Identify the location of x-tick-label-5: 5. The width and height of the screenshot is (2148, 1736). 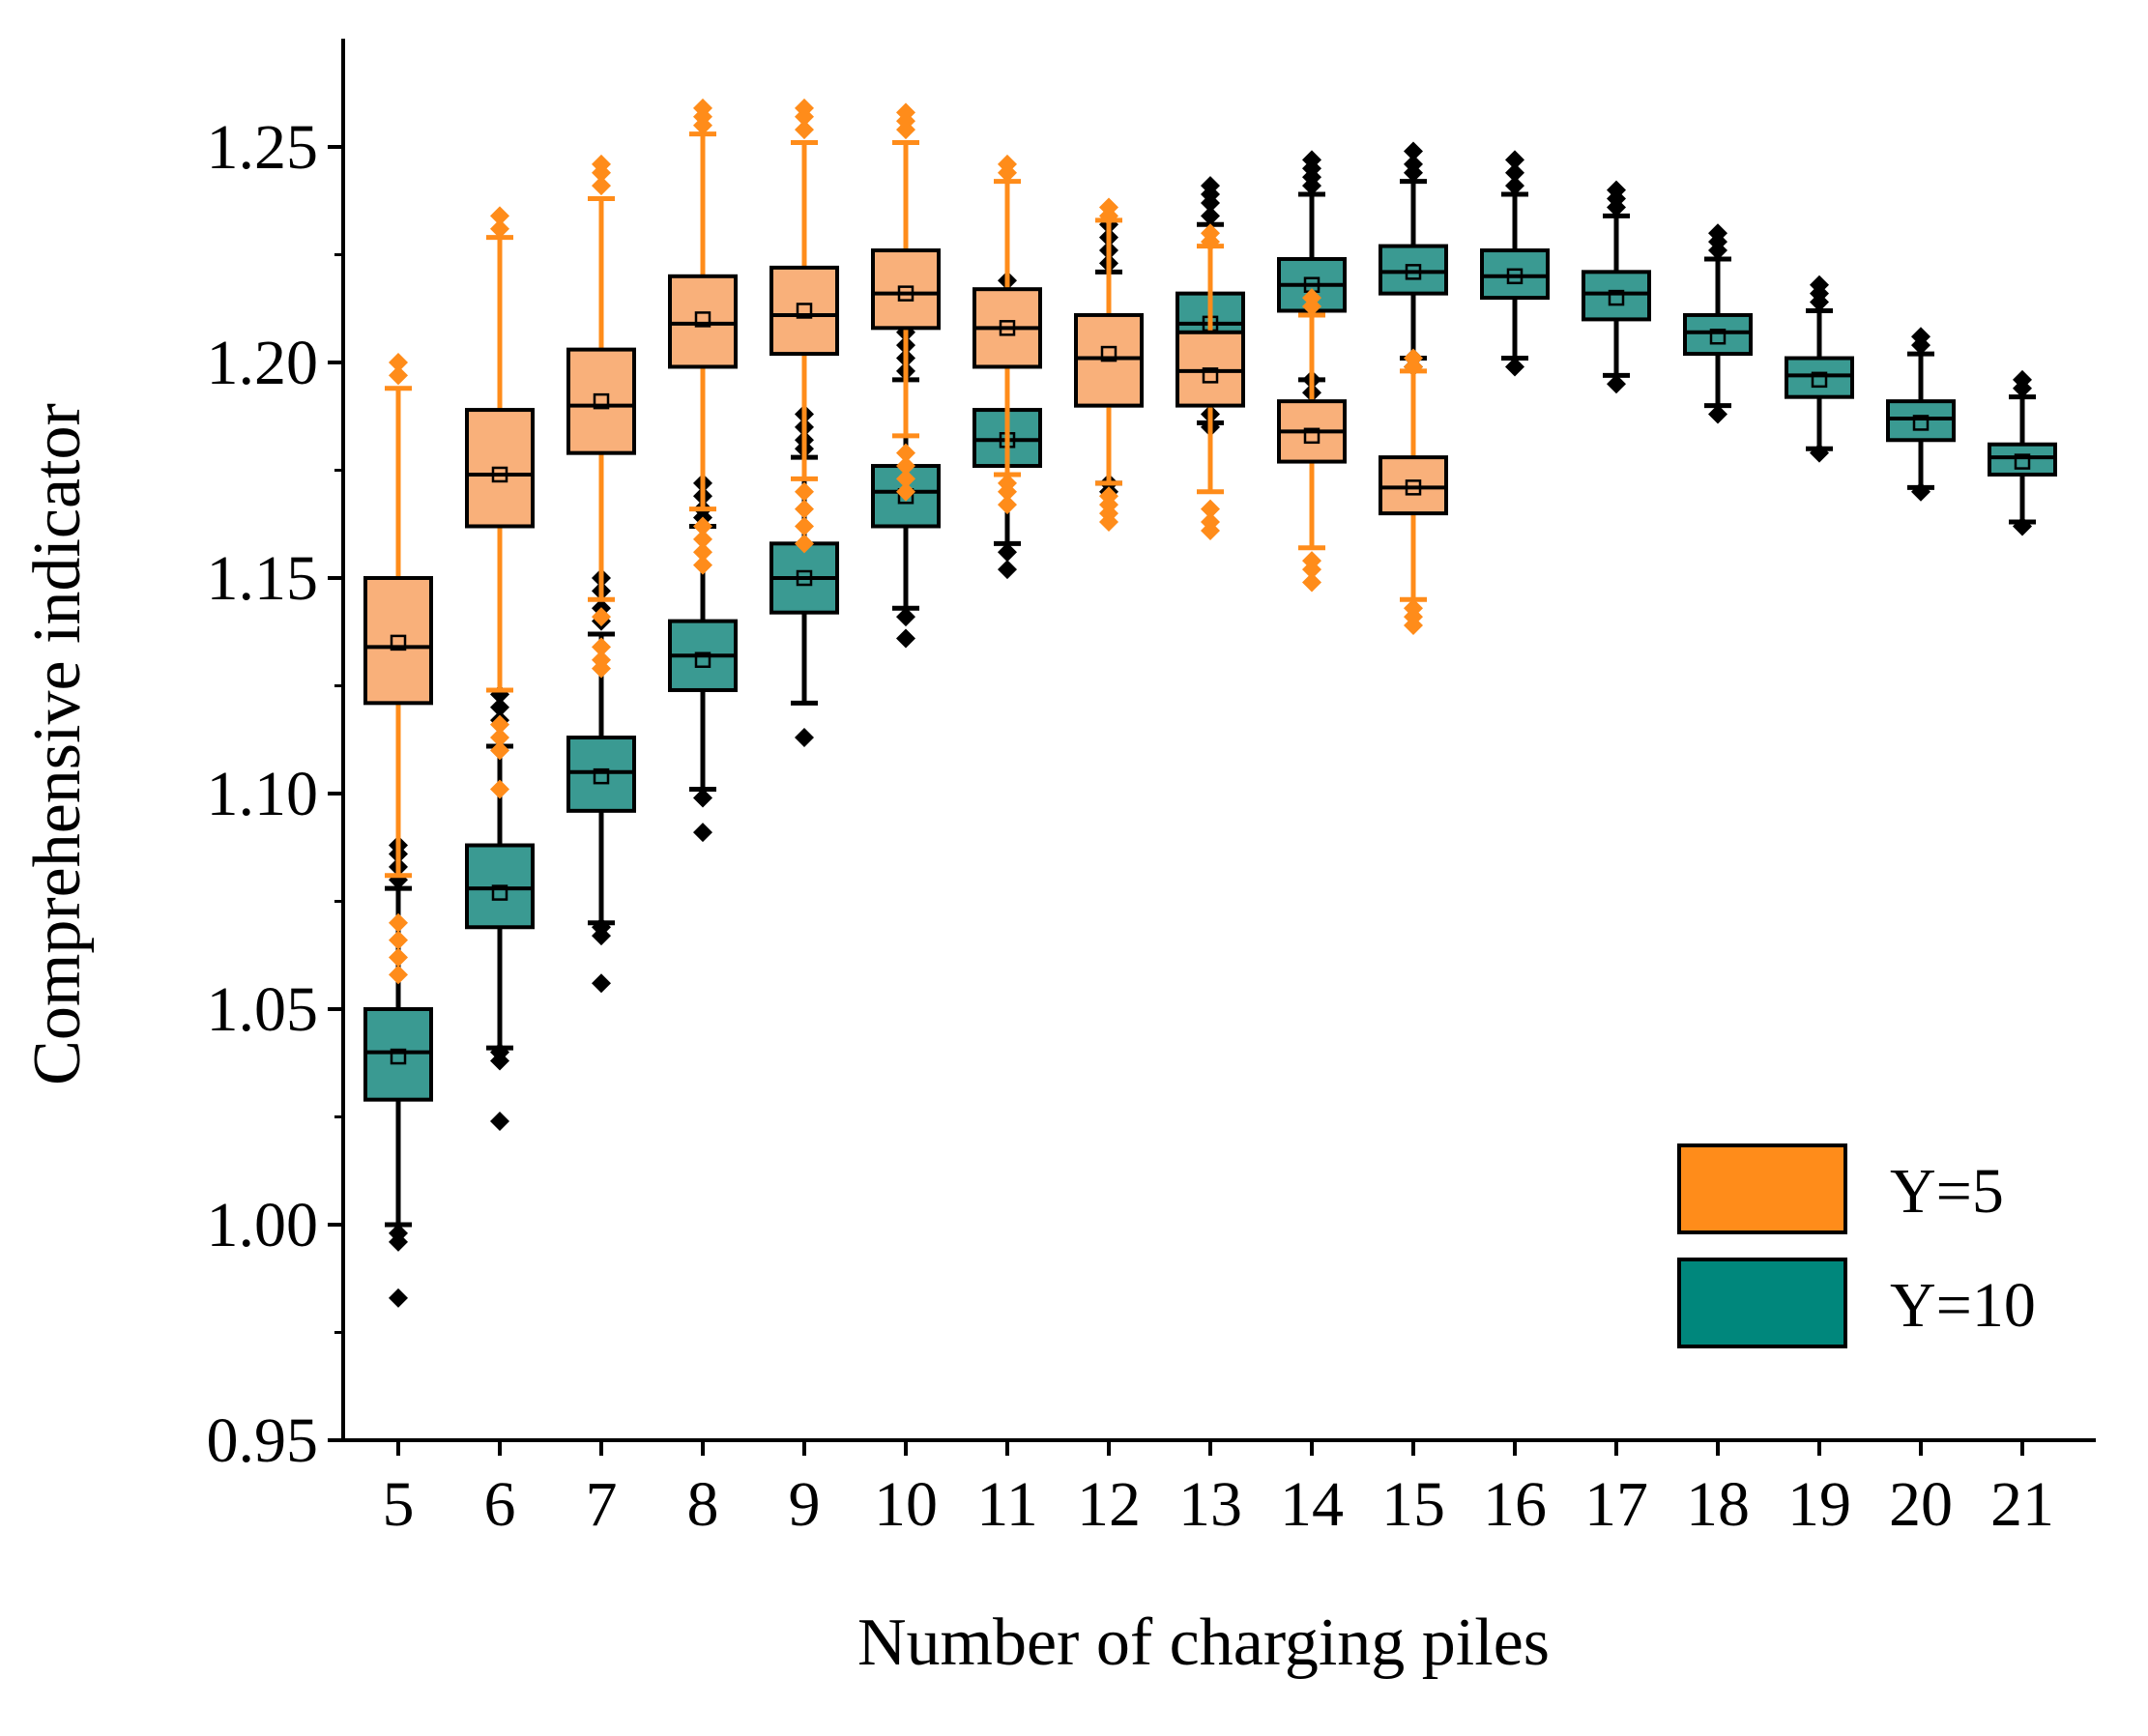
(399, 1504).